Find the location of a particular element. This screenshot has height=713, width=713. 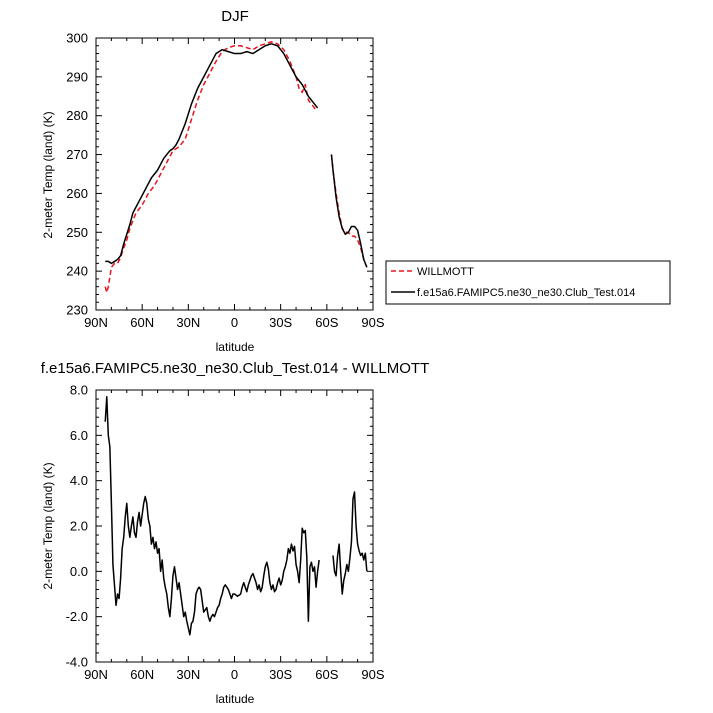

y-tick-label: 260 is located at coordinates (77, 193).